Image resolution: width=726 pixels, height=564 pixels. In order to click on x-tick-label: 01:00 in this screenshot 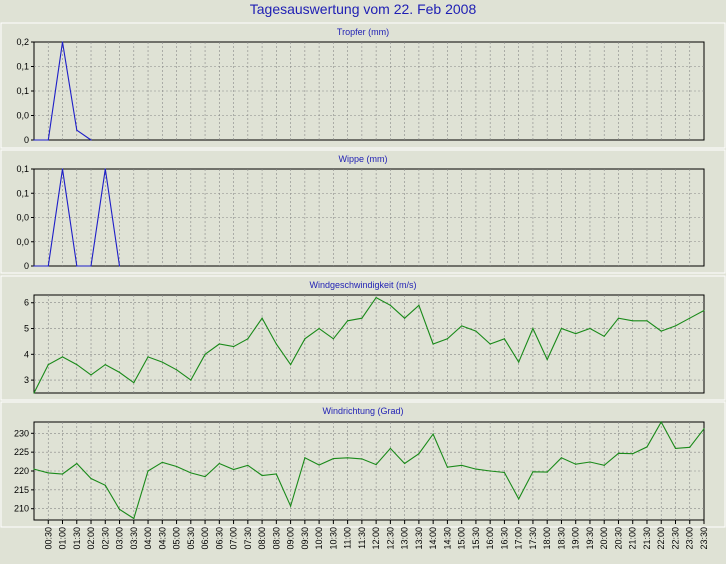, I will do `click(63, 538)`.